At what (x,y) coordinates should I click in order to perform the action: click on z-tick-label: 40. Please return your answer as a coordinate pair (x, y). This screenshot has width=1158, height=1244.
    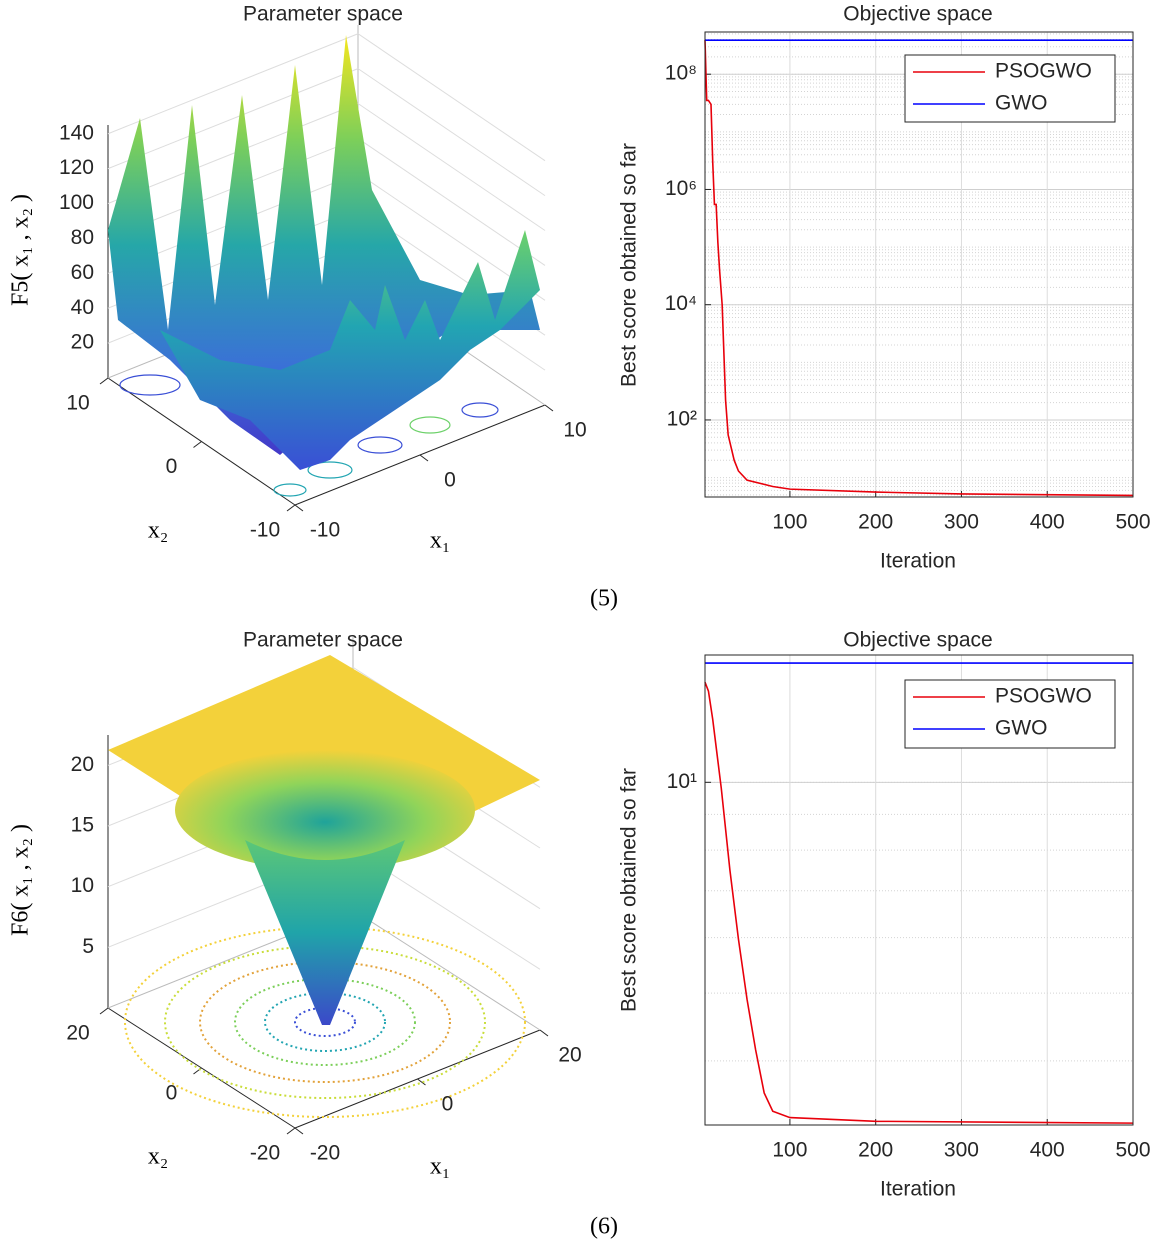
    Looking at the image, I should click on (82, 307).